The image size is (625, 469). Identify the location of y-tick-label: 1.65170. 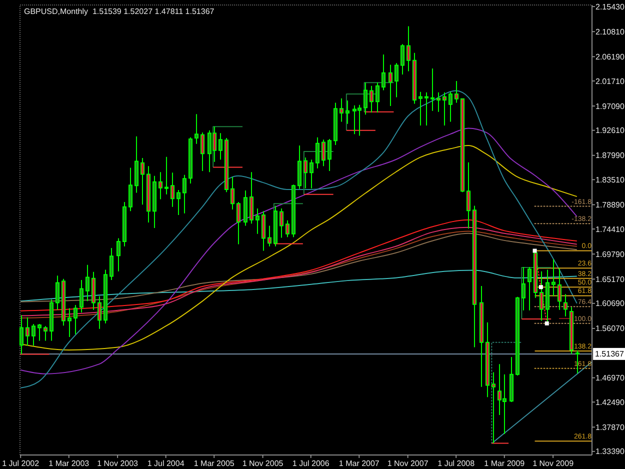
(610, 279).